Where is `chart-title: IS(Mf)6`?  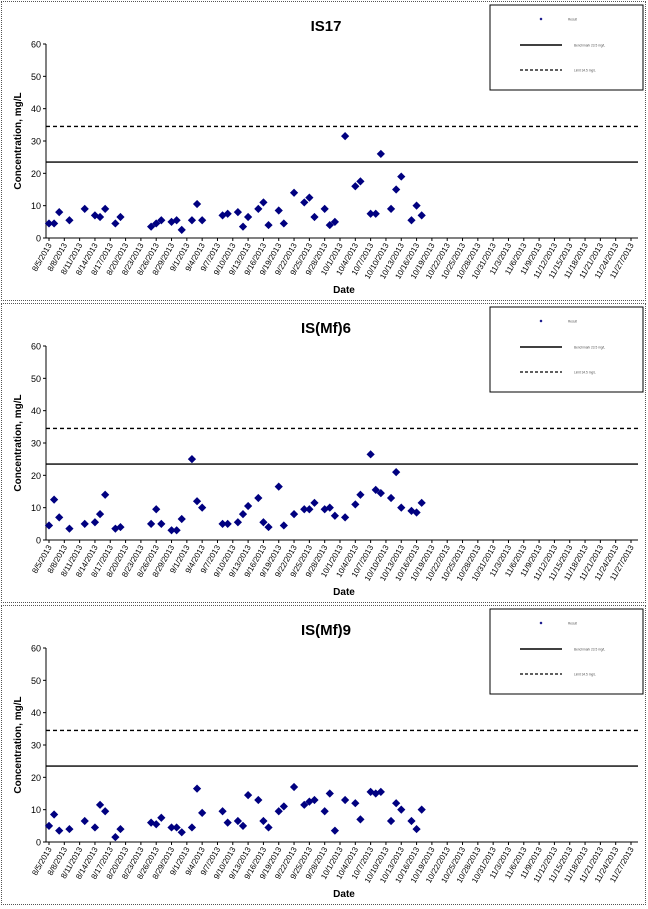
chart-title: IS(Mf)6 is located at coordinates (326, 328).